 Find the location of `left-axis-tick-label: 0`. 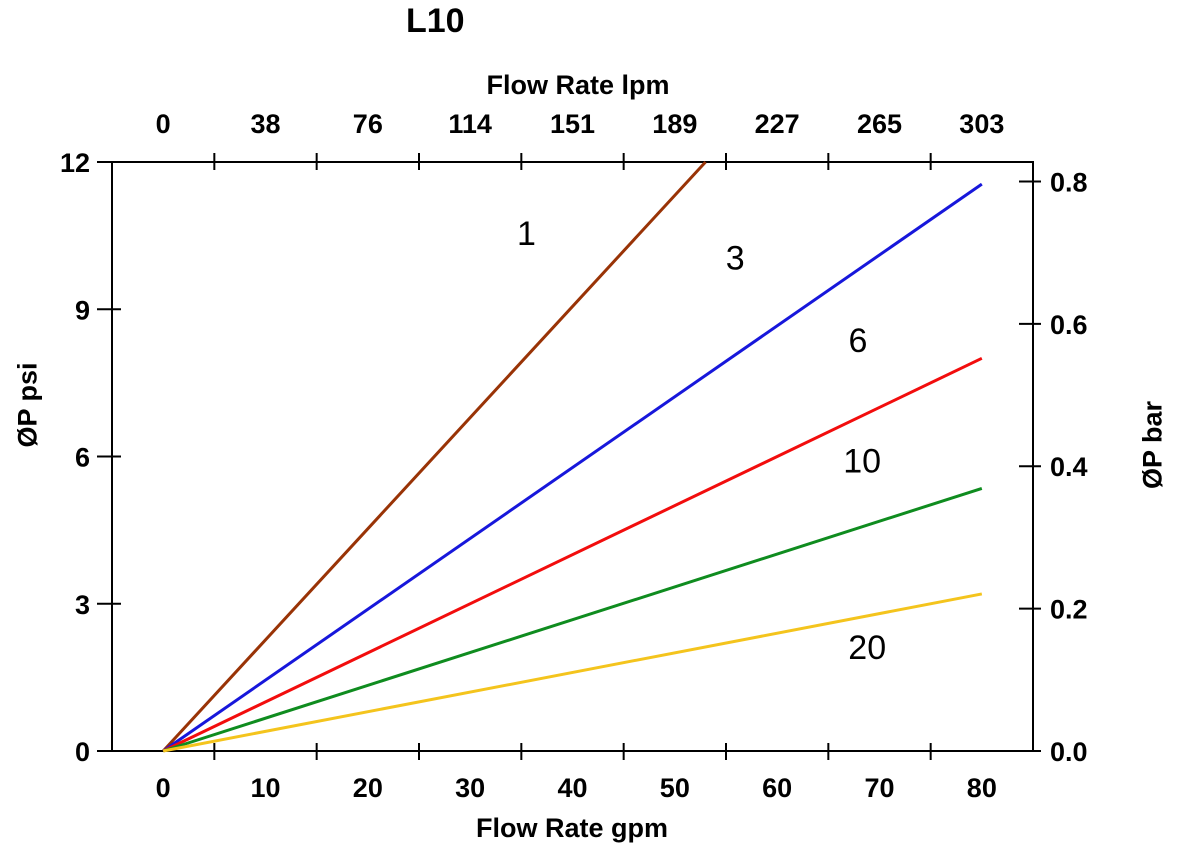

left-axis-tick-label: 0 is located at coordinates (82, 752).